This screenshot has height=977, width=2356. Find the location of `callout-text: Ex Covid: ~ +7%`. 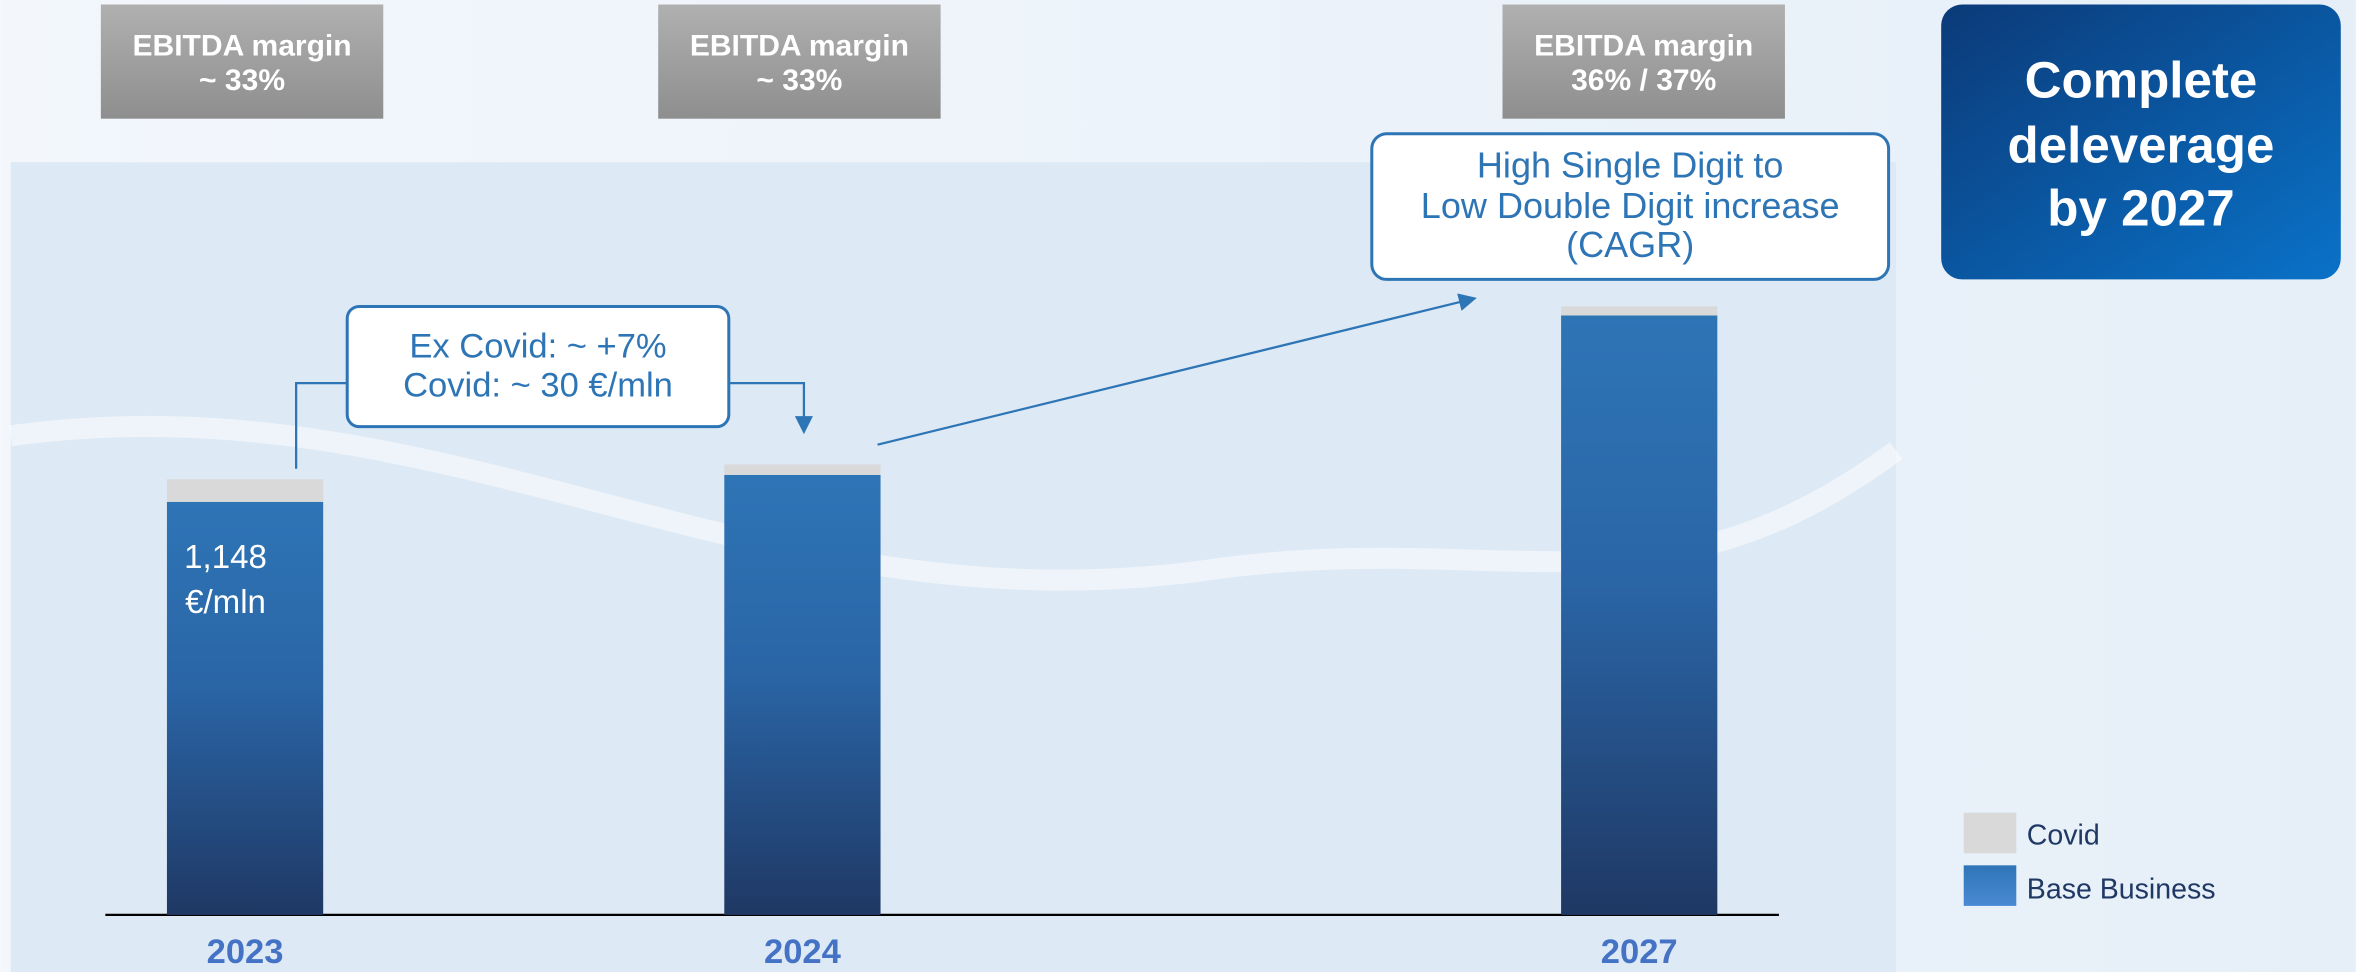

callout-text: Ex Covid: ~ +7% is located at coordinates (537, 347).